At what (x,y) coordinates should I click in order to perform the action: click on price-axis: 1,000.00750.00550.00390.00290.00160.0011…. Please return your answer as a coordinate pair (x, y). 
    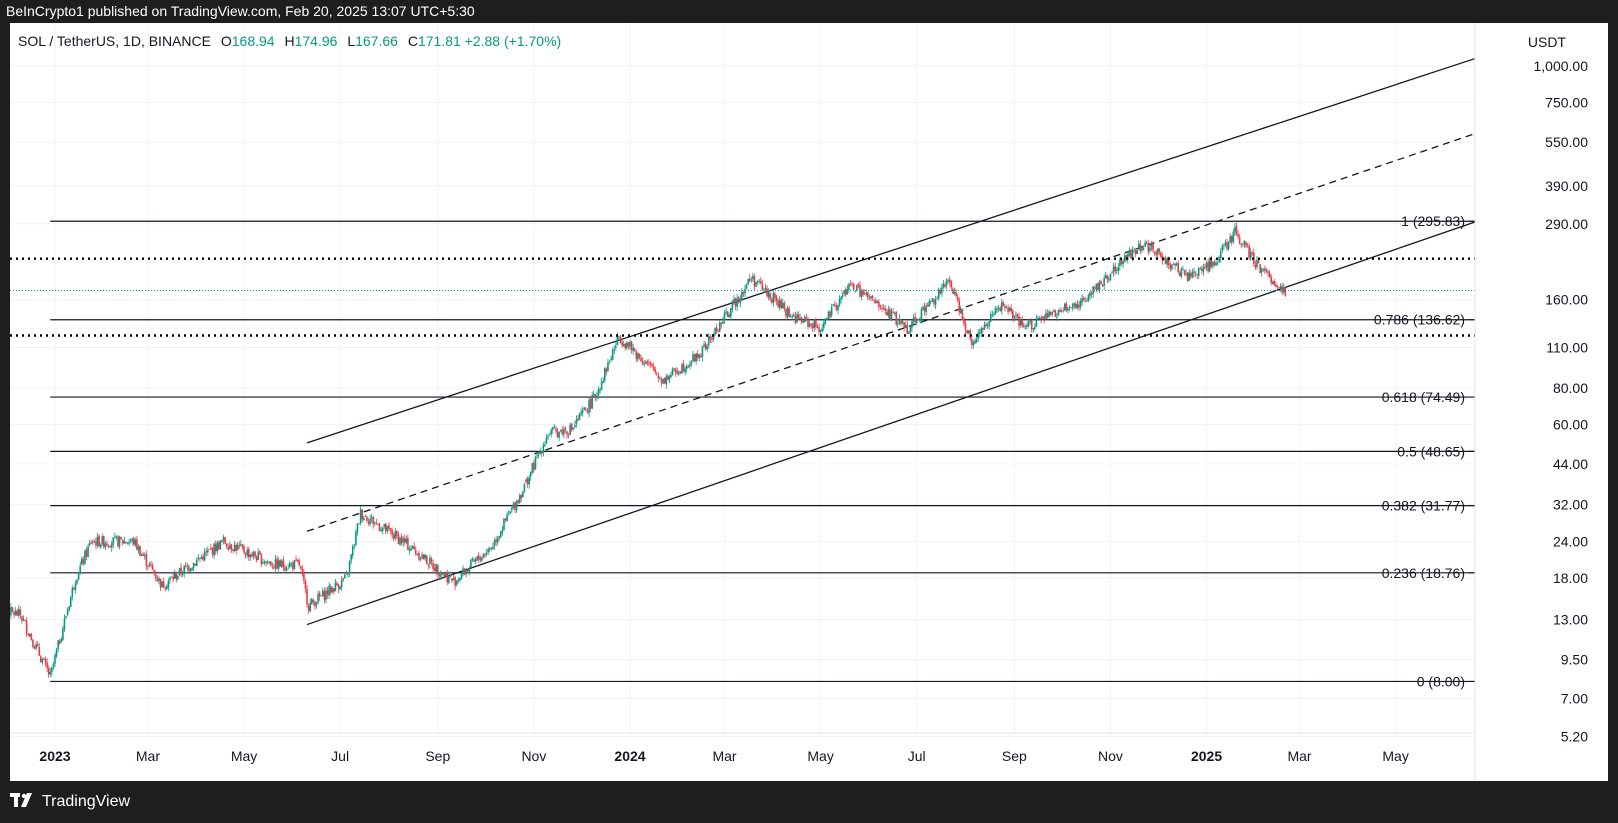
    Looking at the image, I should click on (1541, 402).